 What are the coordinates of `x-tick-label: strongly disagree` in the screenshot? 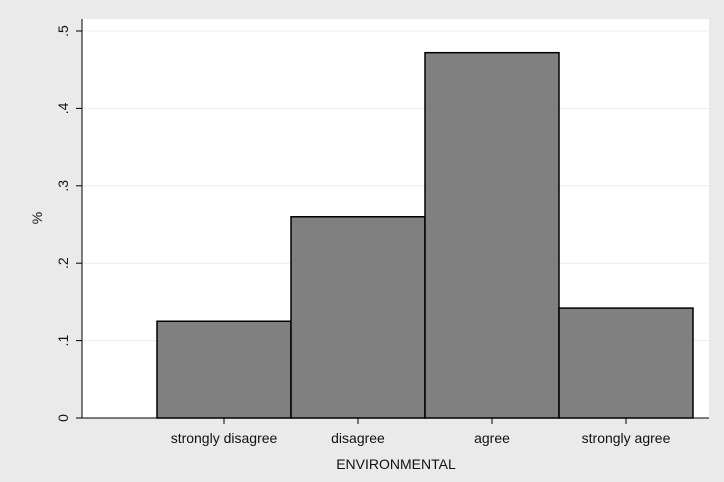 It's located at (224, 438).